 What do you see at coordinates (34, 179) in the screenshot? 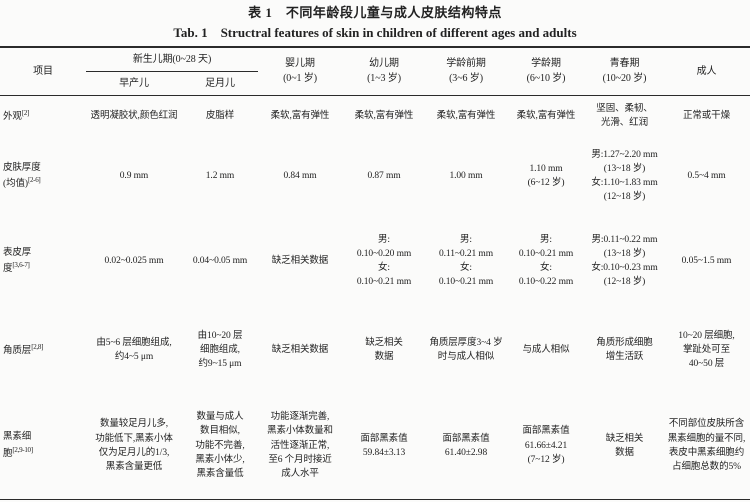
I see `reference-superscript: [2-6]` at bounding box center [34, 179].